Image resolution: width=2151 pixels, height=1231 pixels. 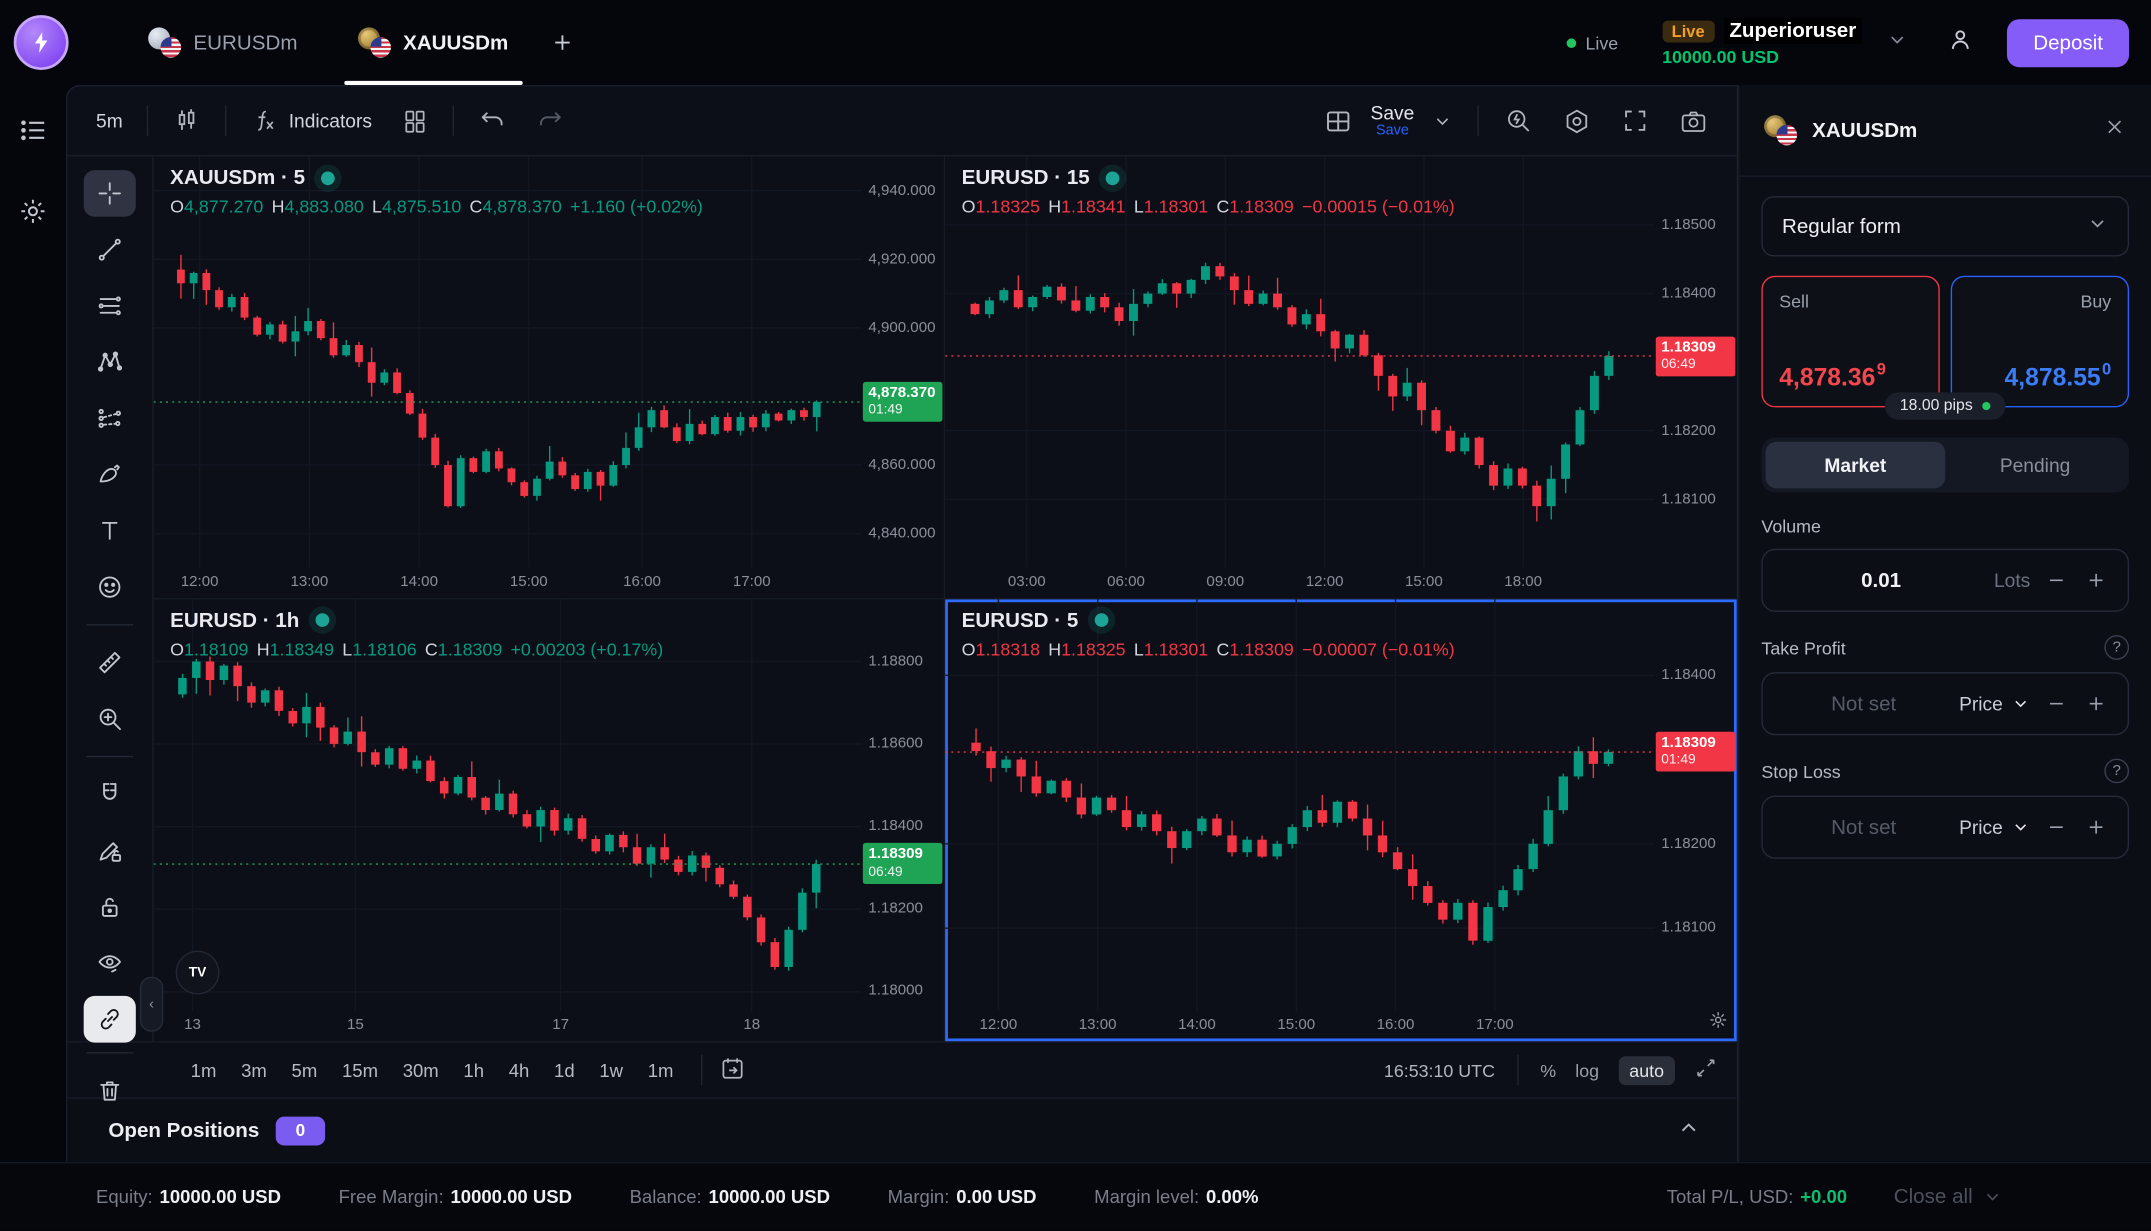 What do you see at coordinates (110, 418) in the screenshot?
I see `tool-forecast` at bounding box center [110, 418].